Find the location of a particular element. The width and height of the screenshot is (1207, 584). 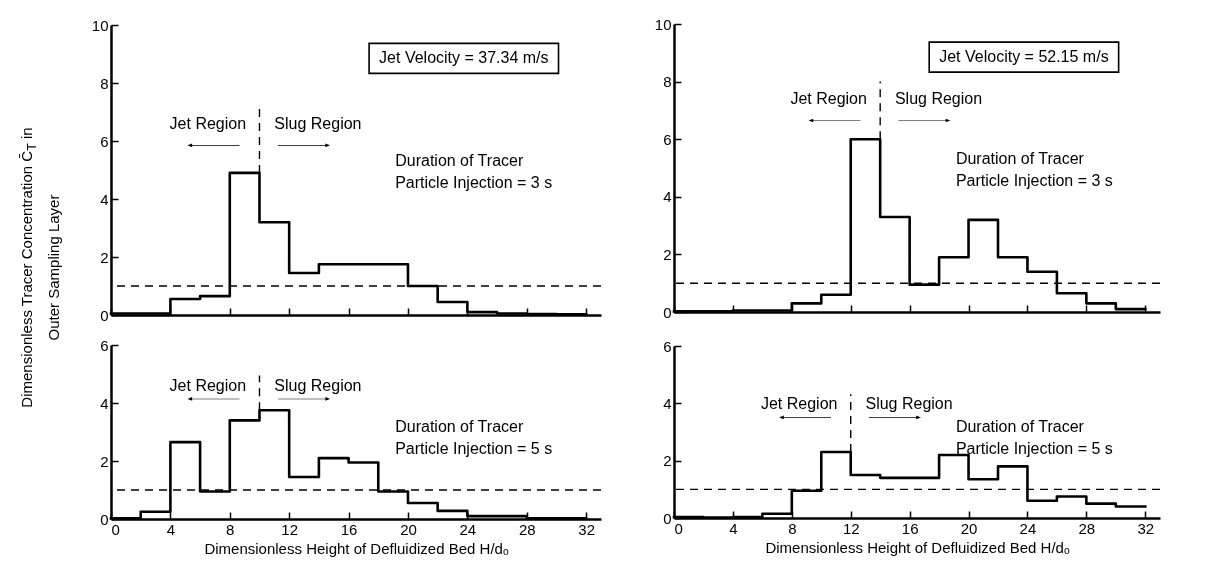

annotation: Jet Velocity = 37.34 m/s is located at coordinates (464, 58).